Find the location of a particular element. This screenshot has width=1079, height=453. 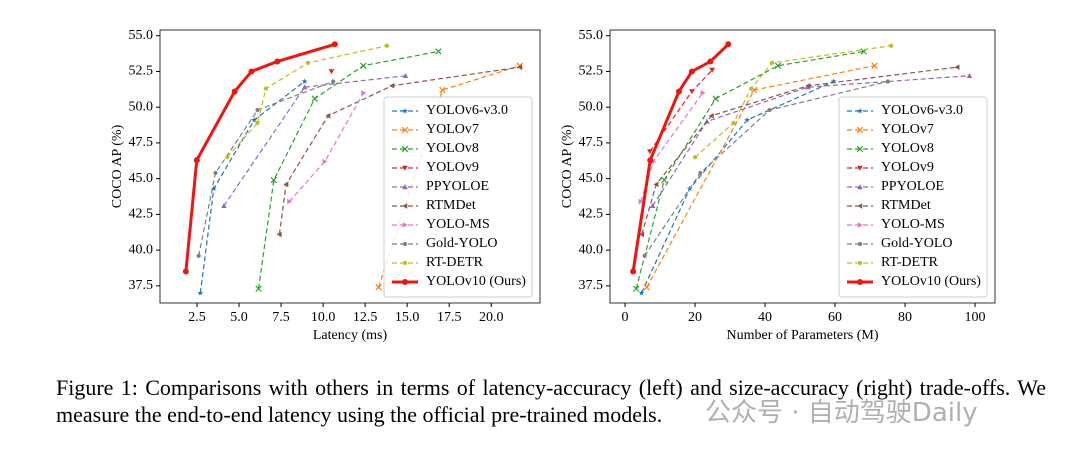

legend-label: RT-DETR is located at coordinates (910, 262).